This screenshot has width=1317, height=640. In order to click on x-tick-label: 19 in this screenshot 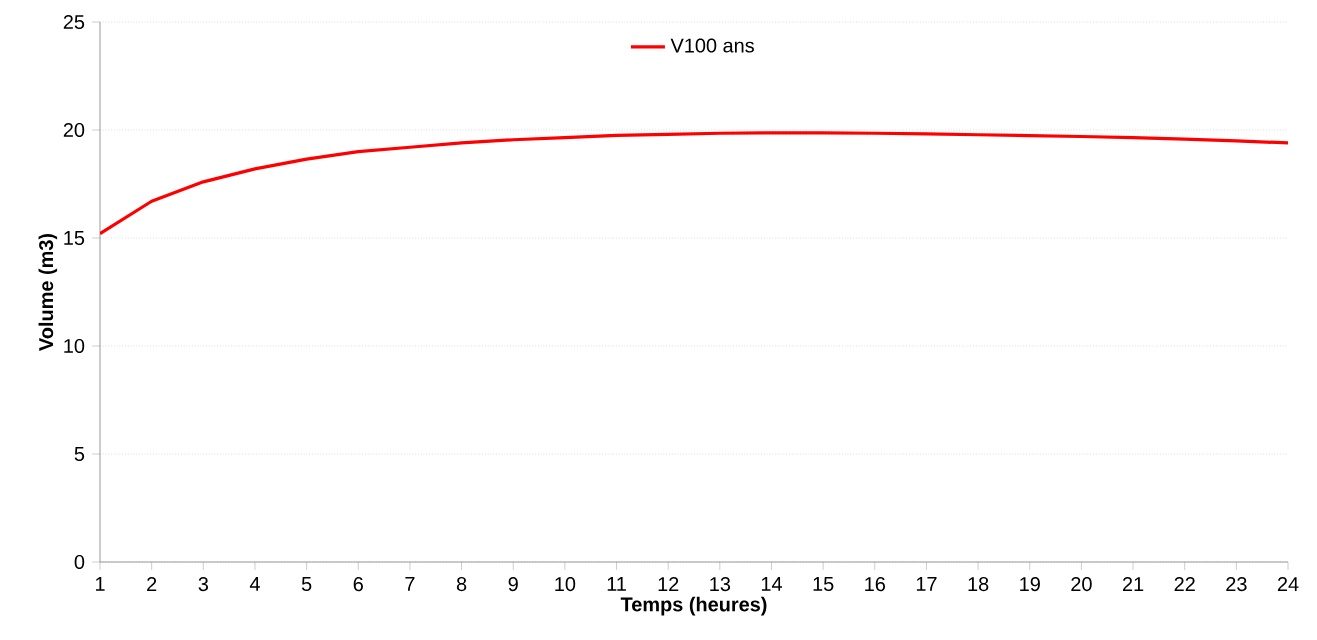, I will do `click(1030, 584)`.